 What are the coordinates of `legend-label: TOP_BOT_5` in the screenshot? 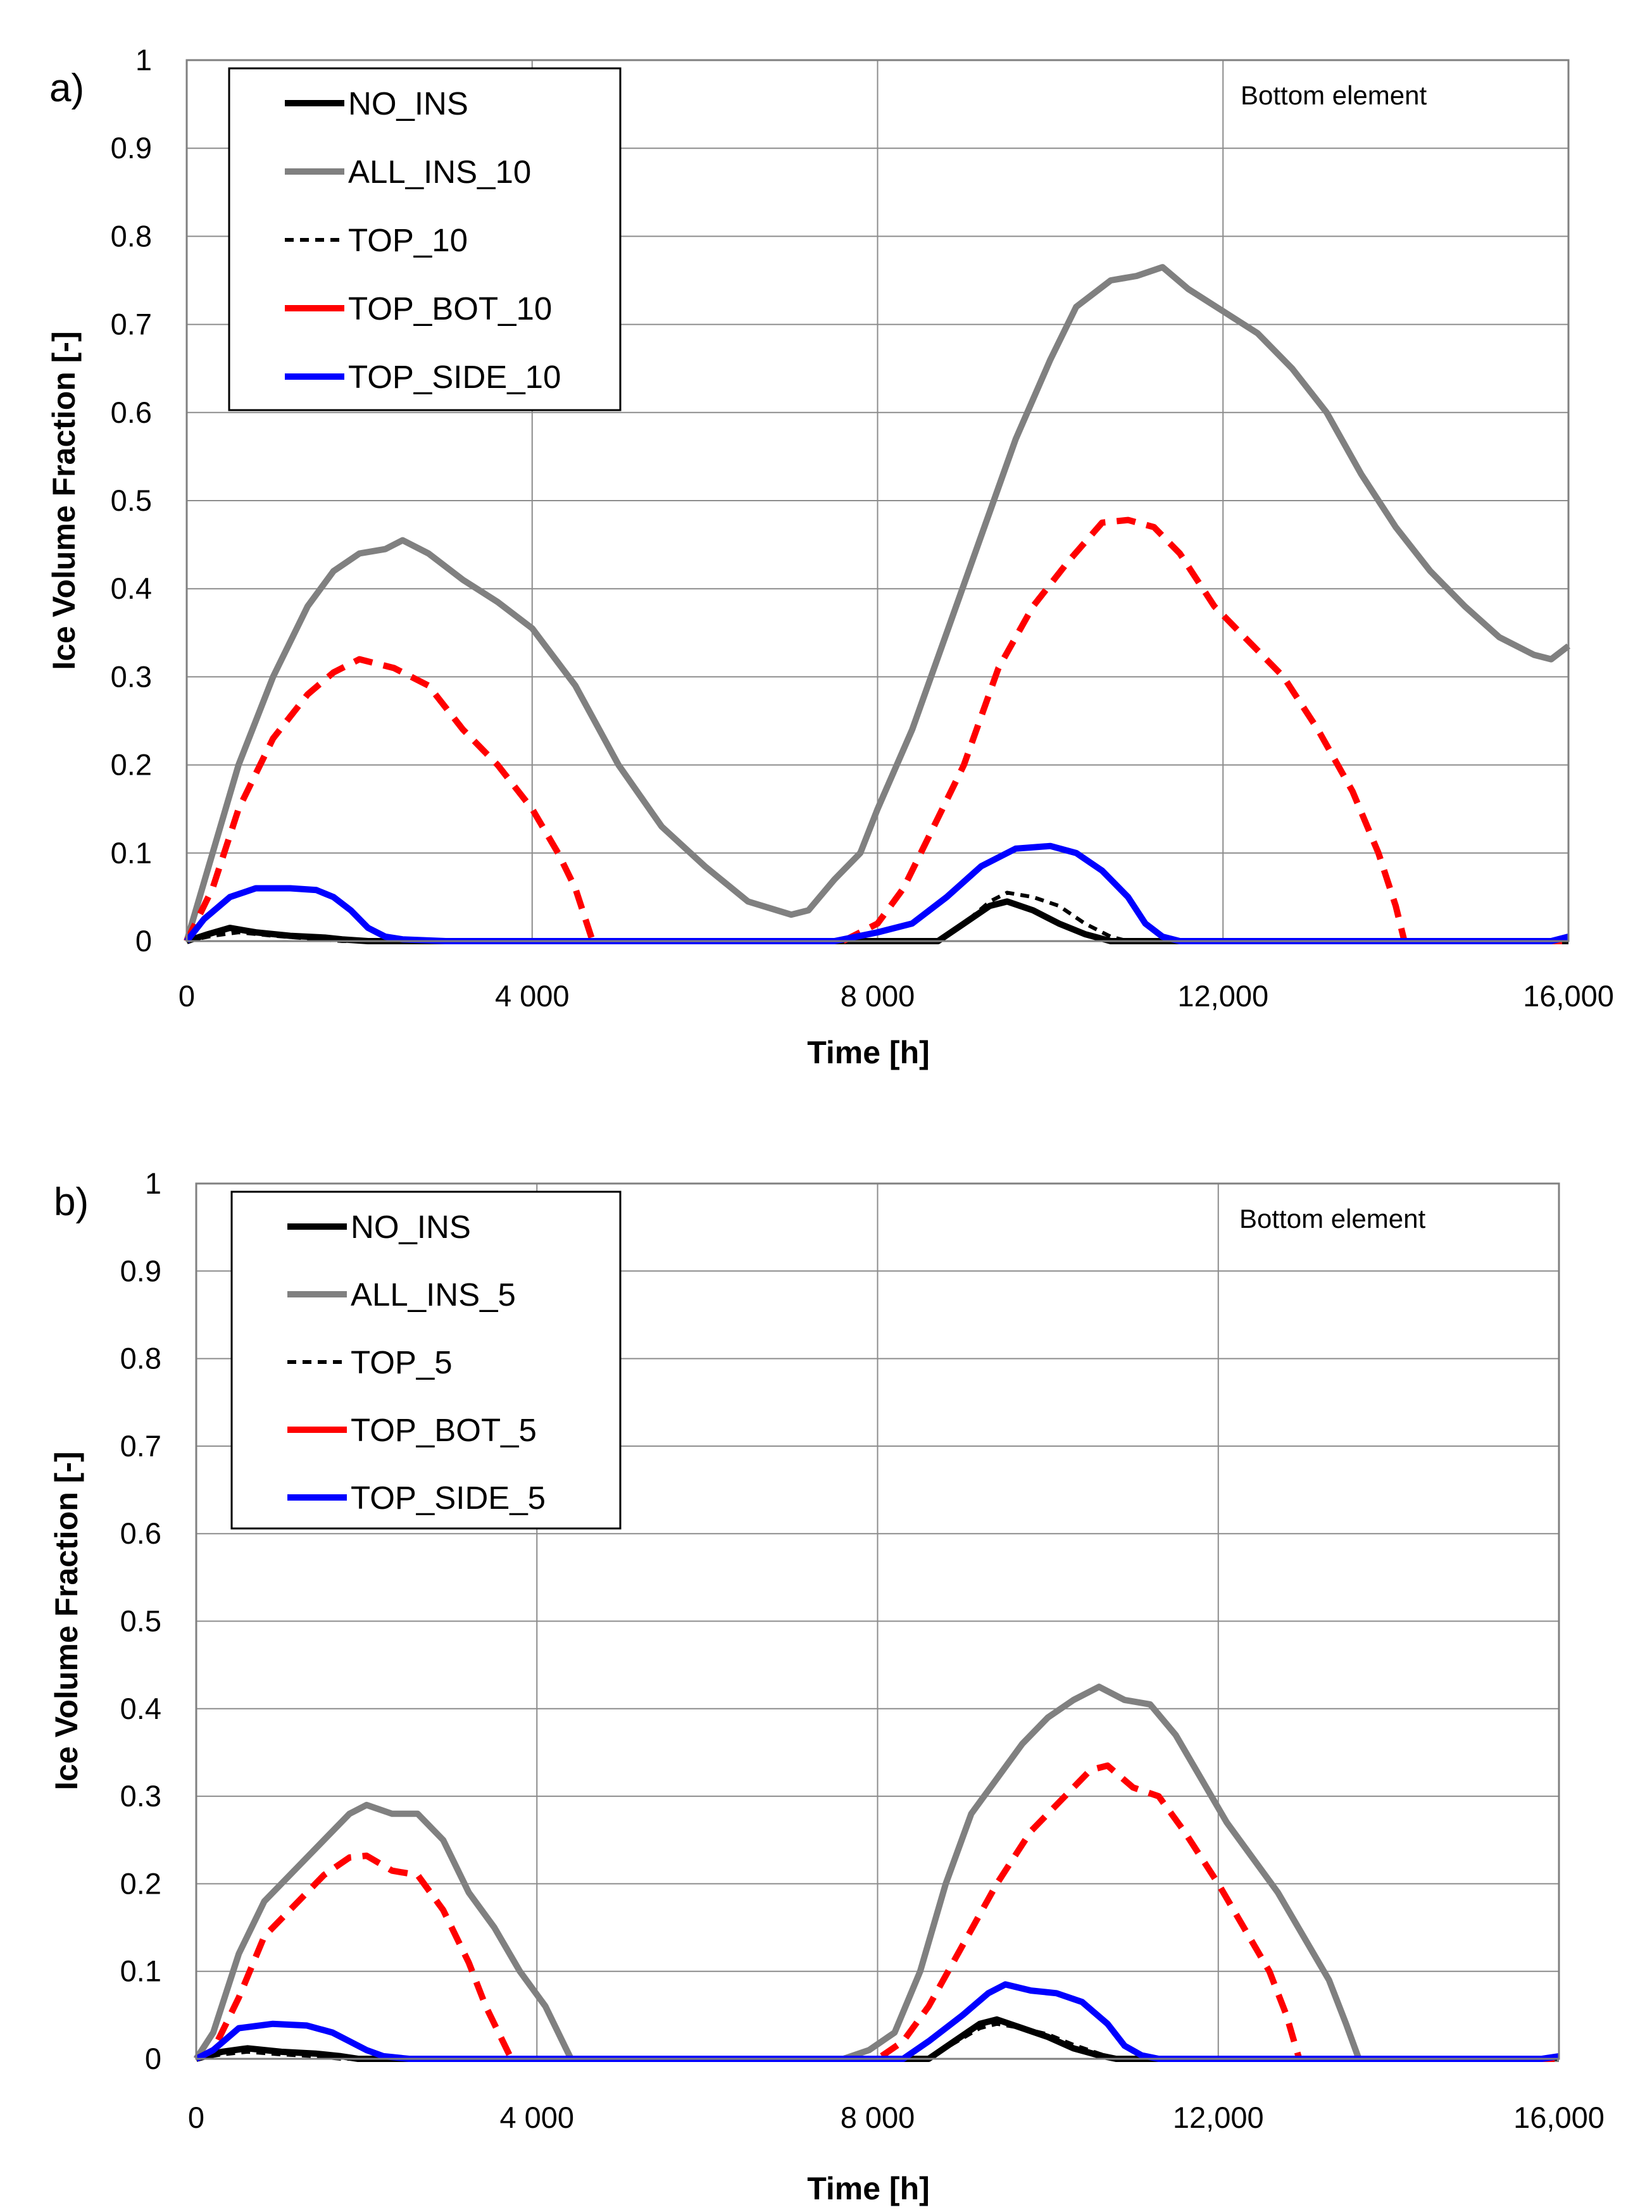 It's located at (444, 1430).